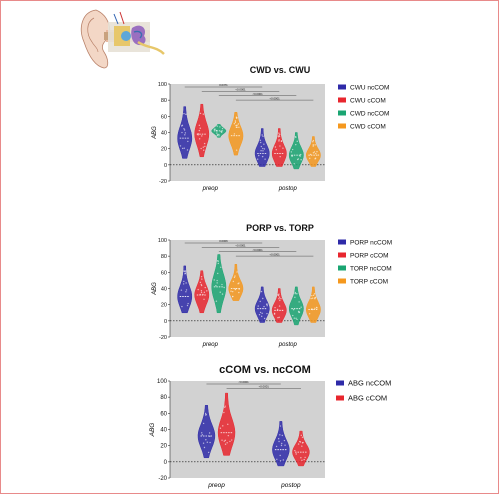 This screenshot has width=499, height=494. Describe the element at coordinates (262, 147) in the screenshot. I see `violin-0-postop` at that location.